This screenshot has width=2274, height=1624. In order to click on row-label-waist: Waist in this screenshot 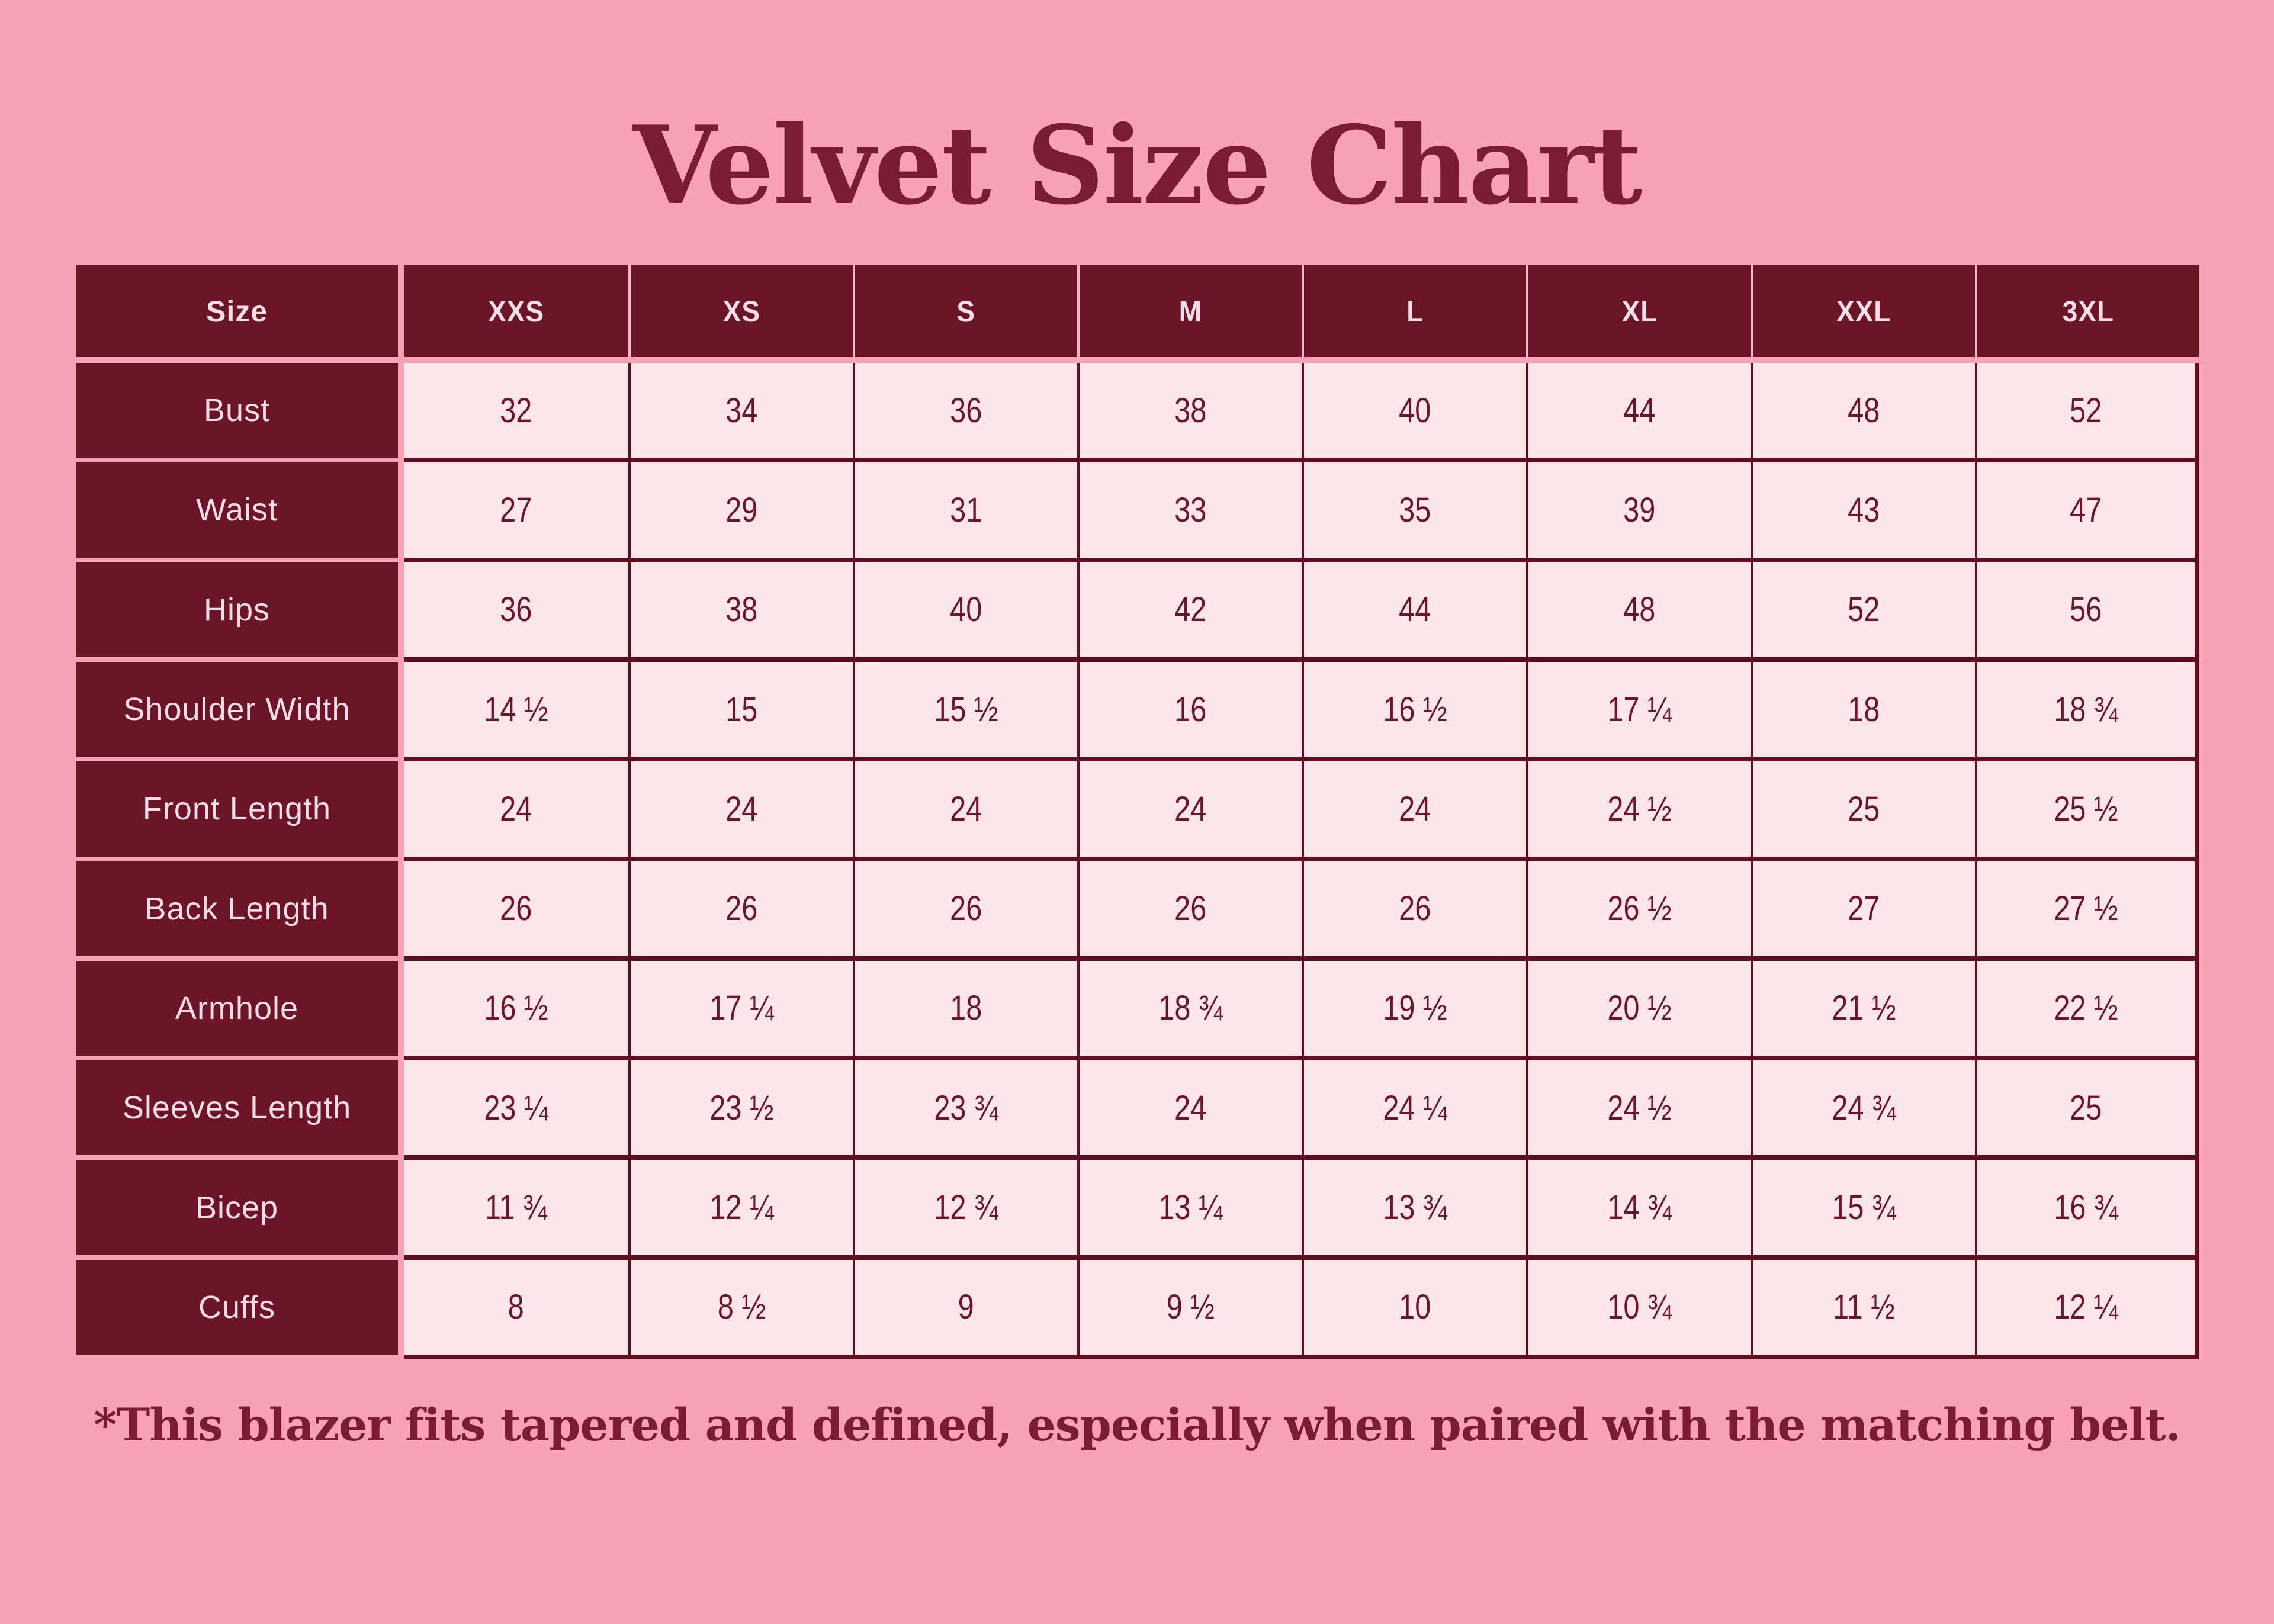, I will do `click(240, 512)`.